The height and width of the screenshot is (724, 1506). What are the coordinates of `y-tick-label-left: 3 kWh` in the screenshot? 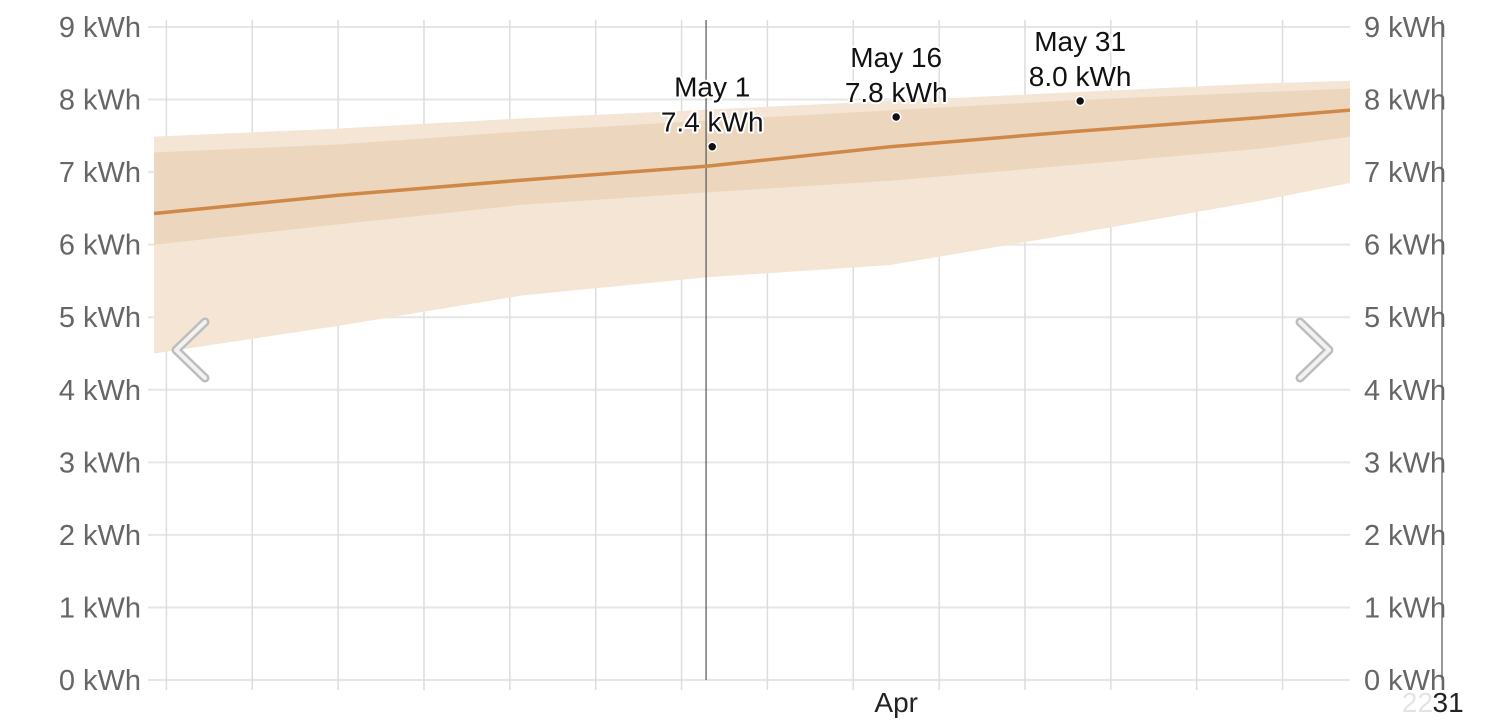 It's located at (100, 463).